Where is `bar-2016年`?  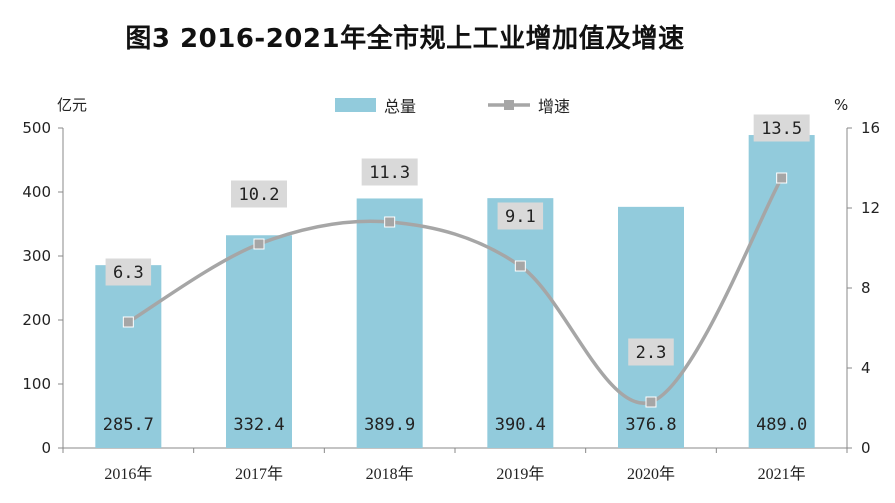 bar-2016年 is located at coordinates (128, 356).